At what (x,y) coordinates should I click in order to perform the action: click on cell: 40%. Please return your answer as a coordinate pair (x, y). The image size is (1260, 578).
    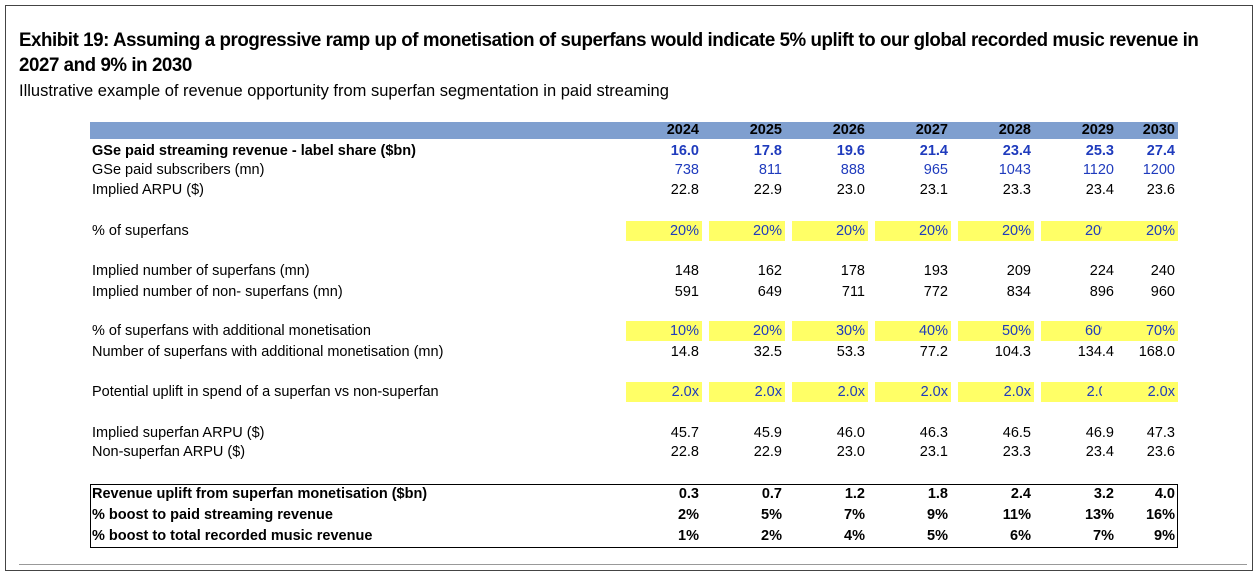
    Looking at the image, I should click on (913, 331).